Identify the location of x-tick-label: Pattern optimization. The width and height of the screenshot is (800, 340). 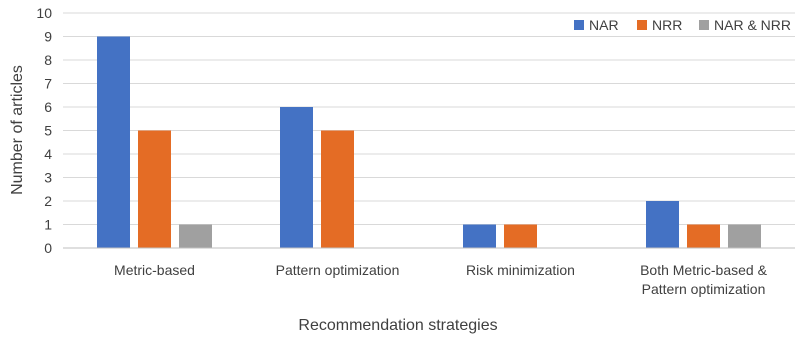
(338, 270).